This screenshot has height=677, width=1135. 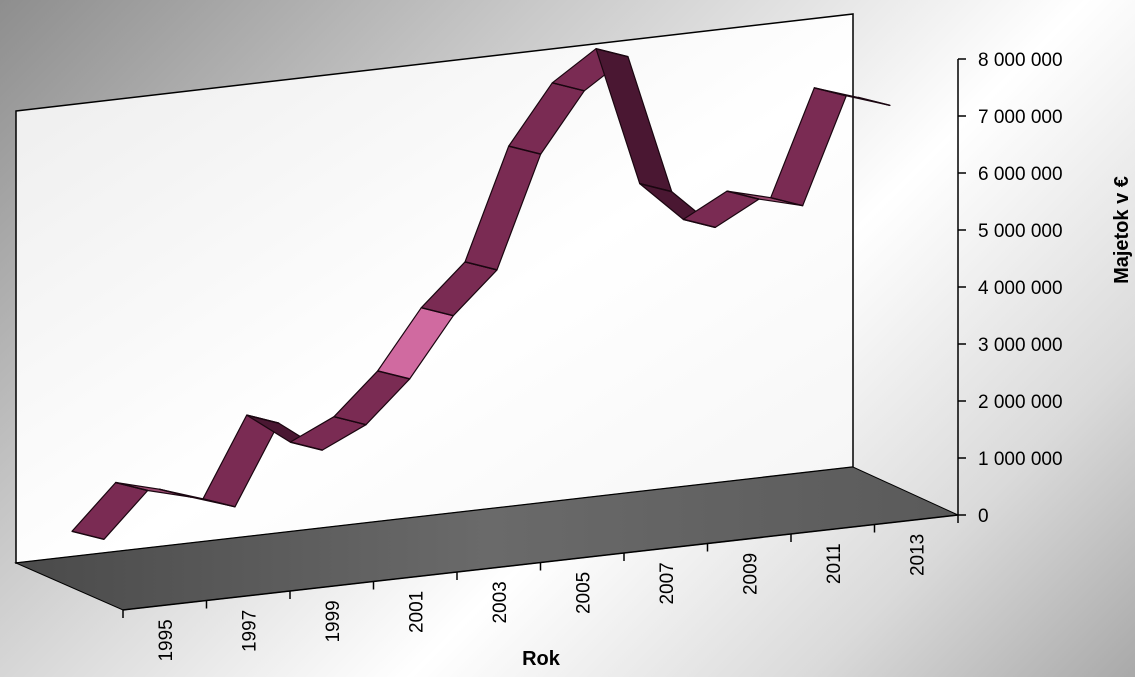 What do you see at coordinates (131, 486) in the screenshot?
I see `data-point-1996` at bounding box center [131, 486].